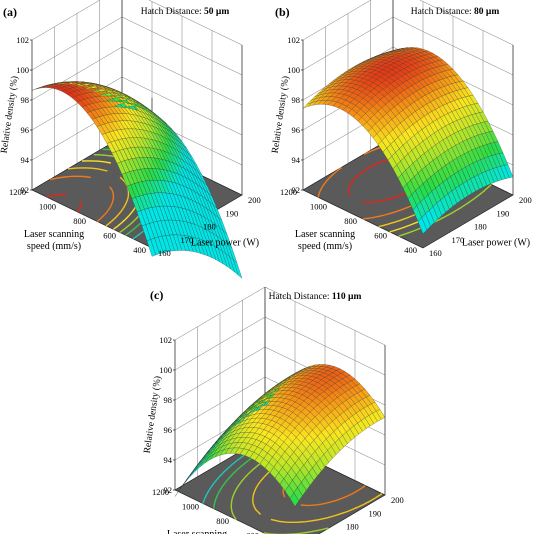  Describe the element at coordinates (156, 295) in the screenshot. I see `panel-label: (c)` at that location.